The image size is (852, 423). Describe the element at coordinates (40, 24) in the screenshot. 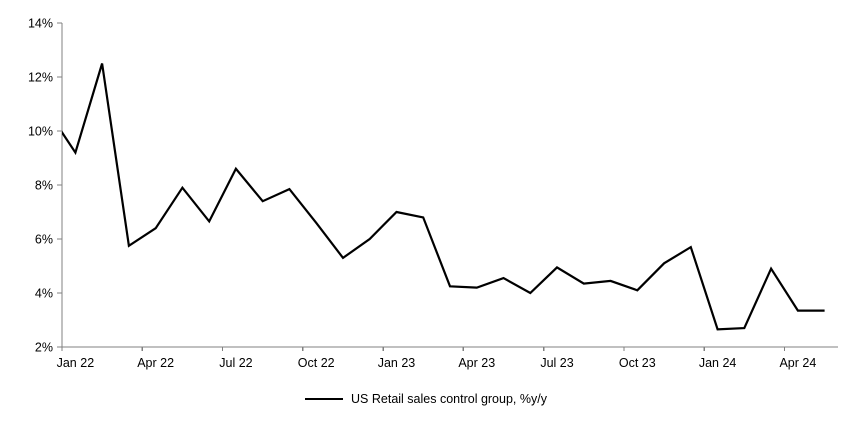

I see `y-axis-tick-label: 14%` at that location.